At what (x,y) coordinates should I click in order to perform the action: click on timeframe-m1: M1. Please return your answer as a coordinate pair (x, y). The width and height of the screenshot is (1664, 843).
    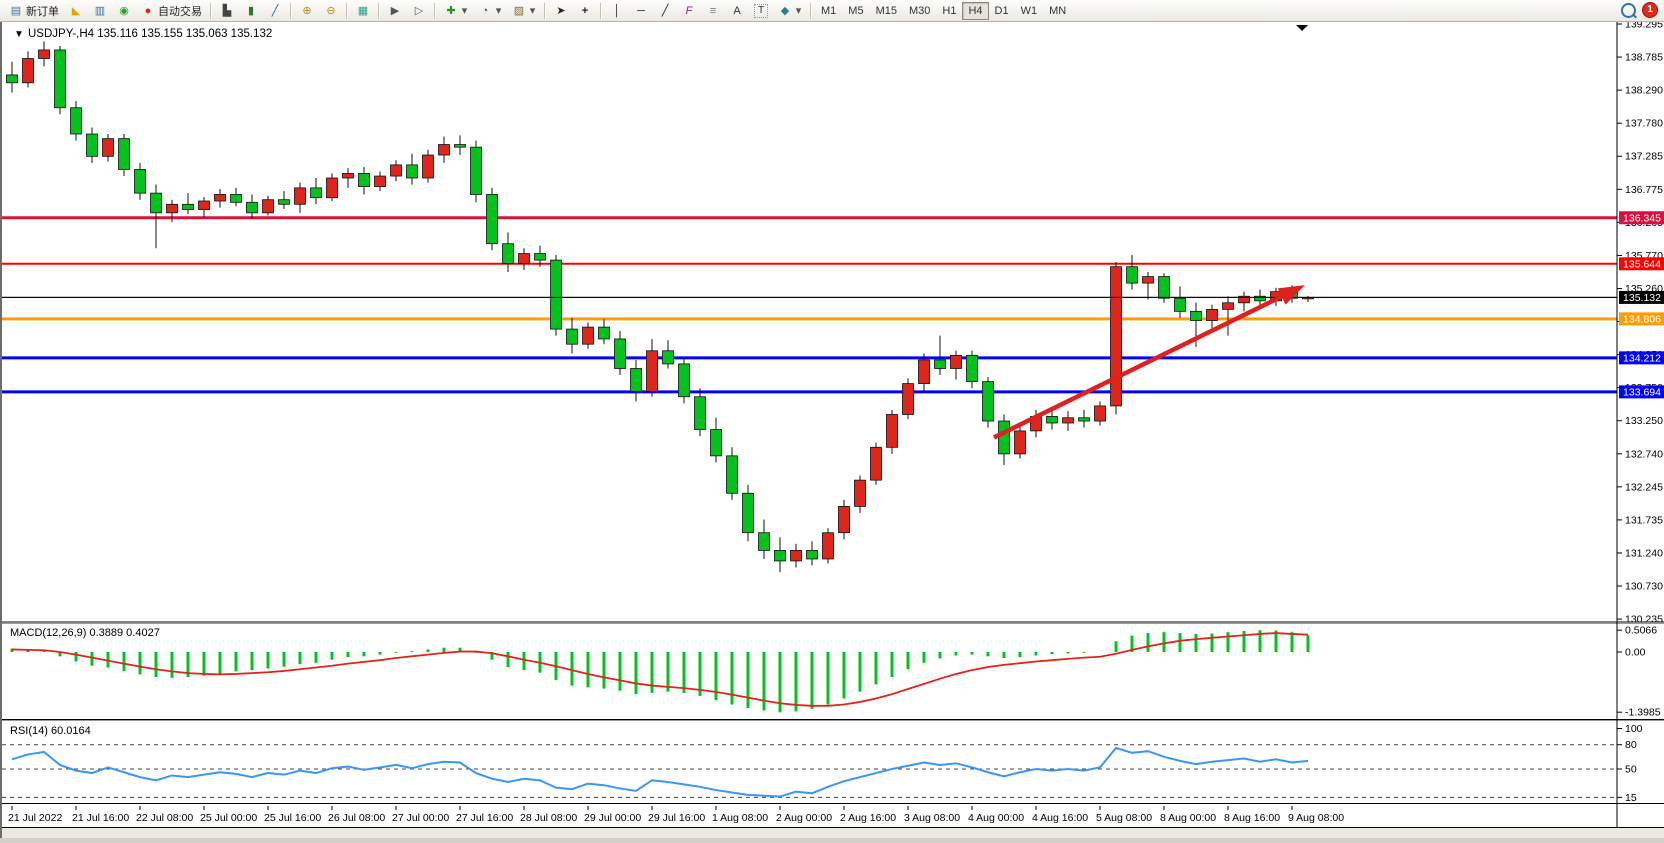
    Looking at the image, I should click on (829, 10).